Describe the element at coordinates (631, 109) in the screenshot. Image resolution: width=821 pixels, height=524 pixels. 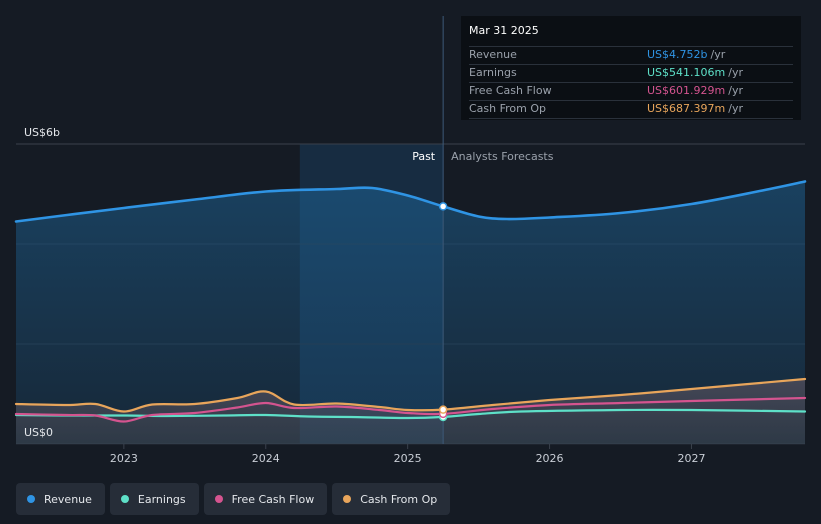
I see `tooltip-row-cash-from-op: Cash From Op US$687.397m /yr` at that location.